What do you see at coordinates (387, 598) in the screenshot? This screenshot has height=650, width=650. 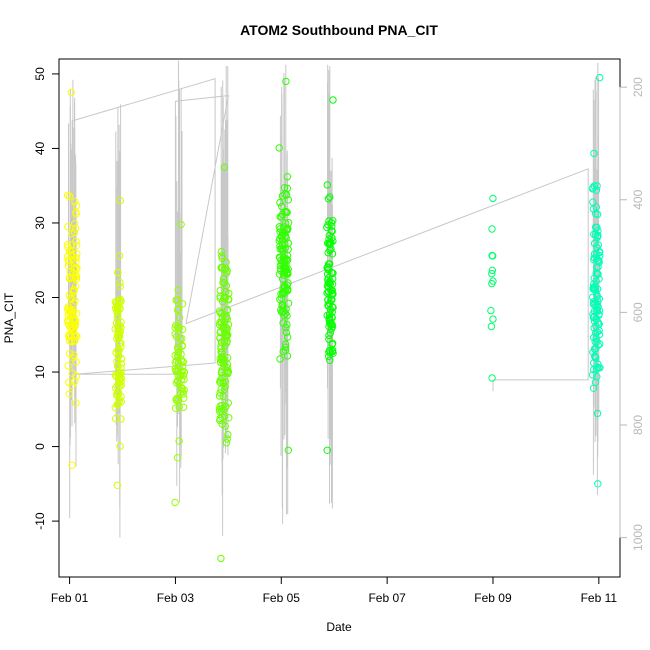 I see `x-tick-label: Feb 07` at bounding box center [387, 598].